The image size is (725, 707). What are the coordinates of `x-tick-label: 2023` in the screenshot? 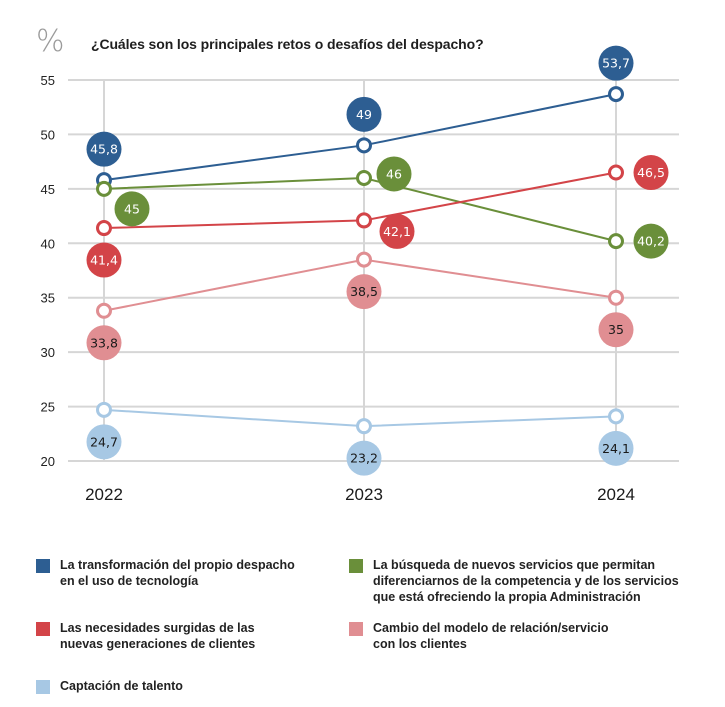 It's located at (364, 494).